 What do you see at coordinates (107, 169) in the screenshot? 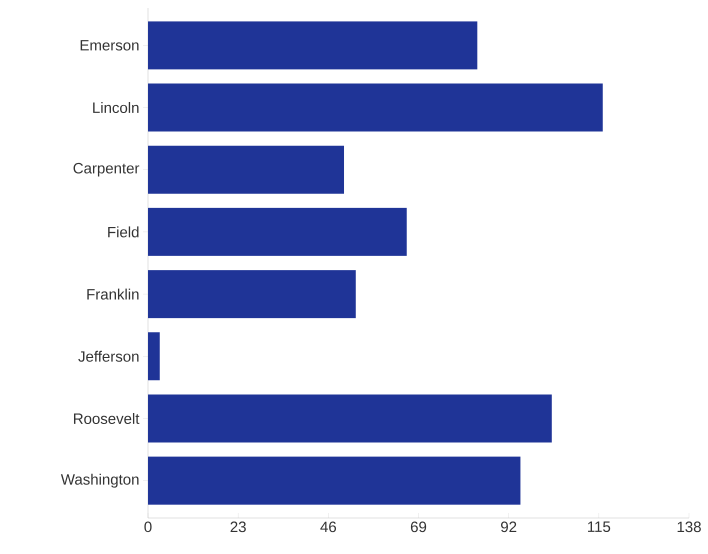
I see `y-tick-label: Carpenter` at bounding box center [107, 169].